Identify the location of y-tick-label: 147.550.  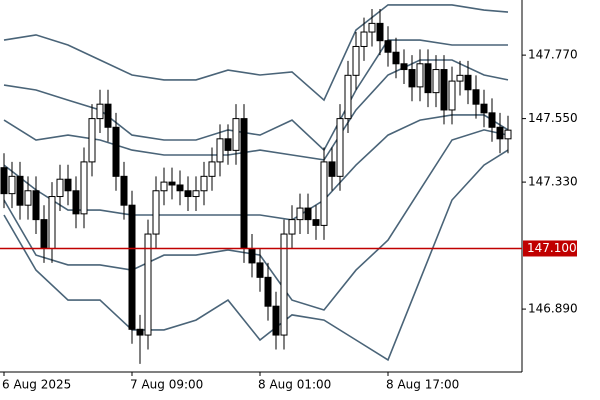
(553, 118).